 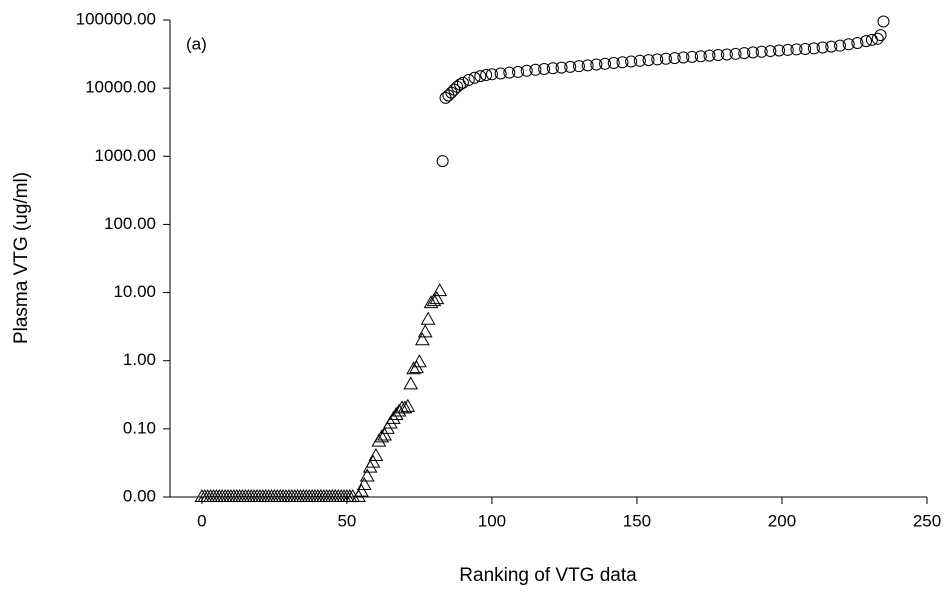 What do you see at coordinates (139, 359) in the screenshot?
I see `y-tick-label: 1.00` at bounding box center [139, 359].